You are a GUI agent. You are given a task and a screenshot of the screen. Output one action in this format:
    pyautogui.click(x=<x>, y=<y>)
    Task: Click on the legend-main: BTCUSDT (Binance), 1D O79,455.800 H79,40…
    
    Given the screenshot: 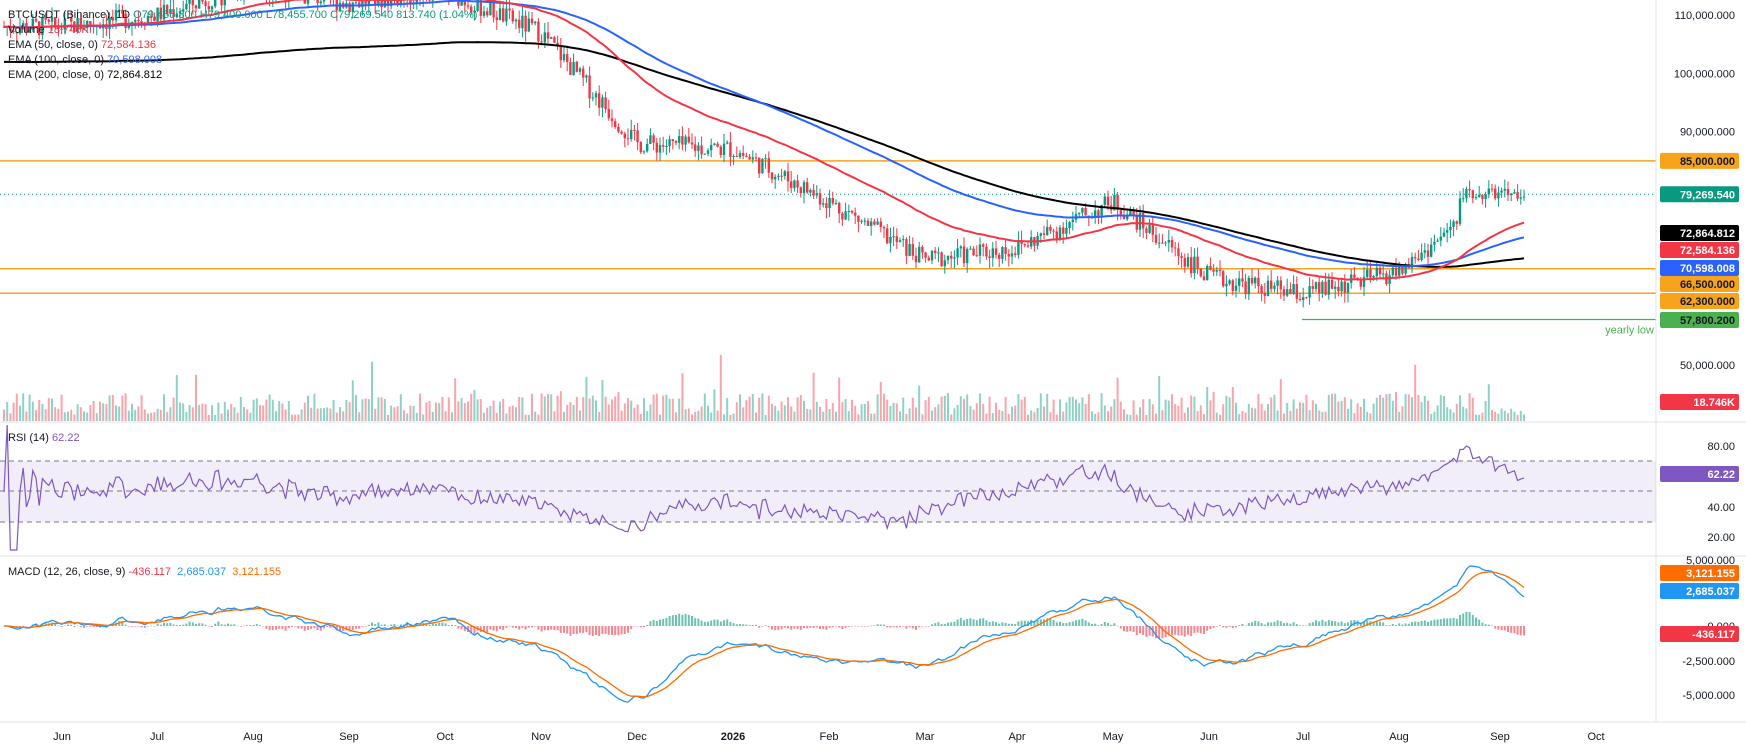 What is the action you would take?
    pyautogui.click(x=242, y=45)
    